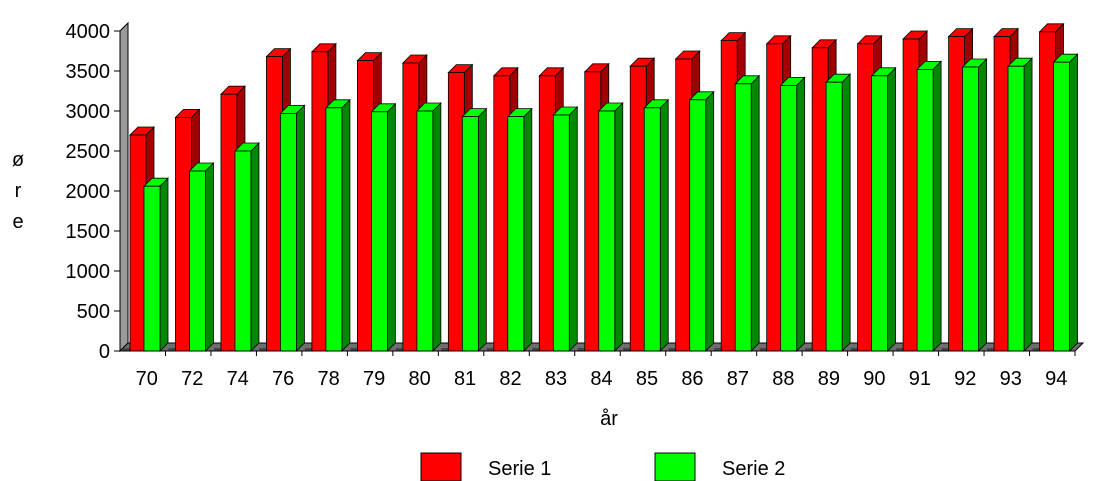 The image size is (1094, 481). What do you see at coordinates (88, 192) in the screenshot?
I see `y-tick-label: 2000` at bounding box center [88, 192].